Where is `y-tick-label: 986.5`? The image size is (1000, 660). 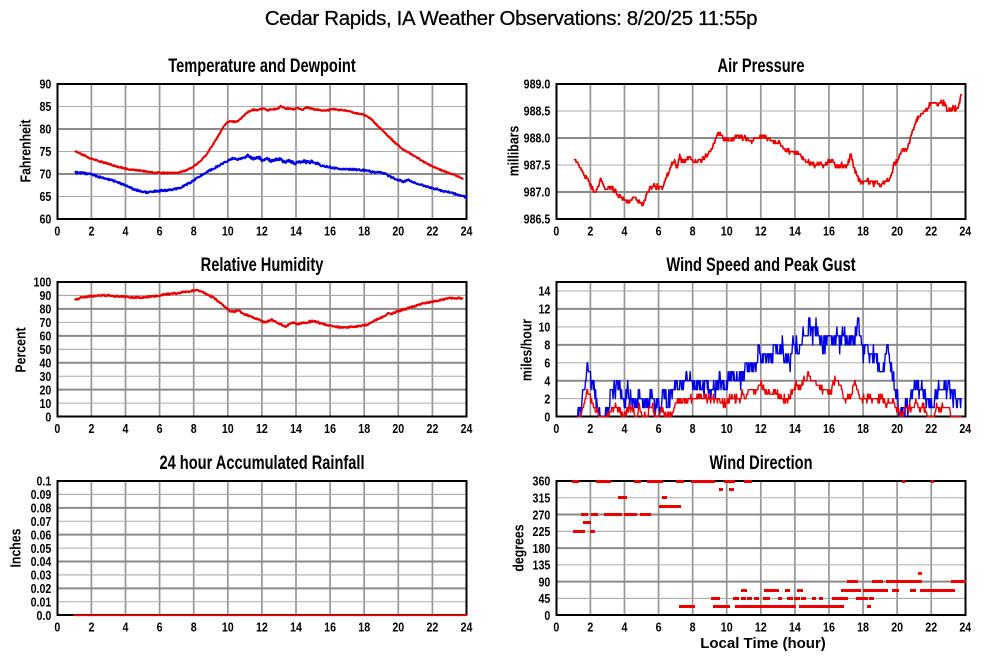
y-tick-label: 986.5 is located at coordinates (537, 218).